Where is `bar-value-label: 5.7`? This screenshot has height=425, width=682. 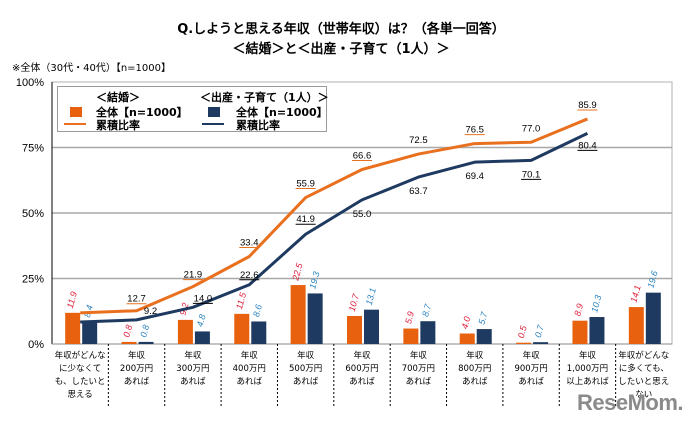
bar-value-label: 5.7 is located at coordinates (482, 318).